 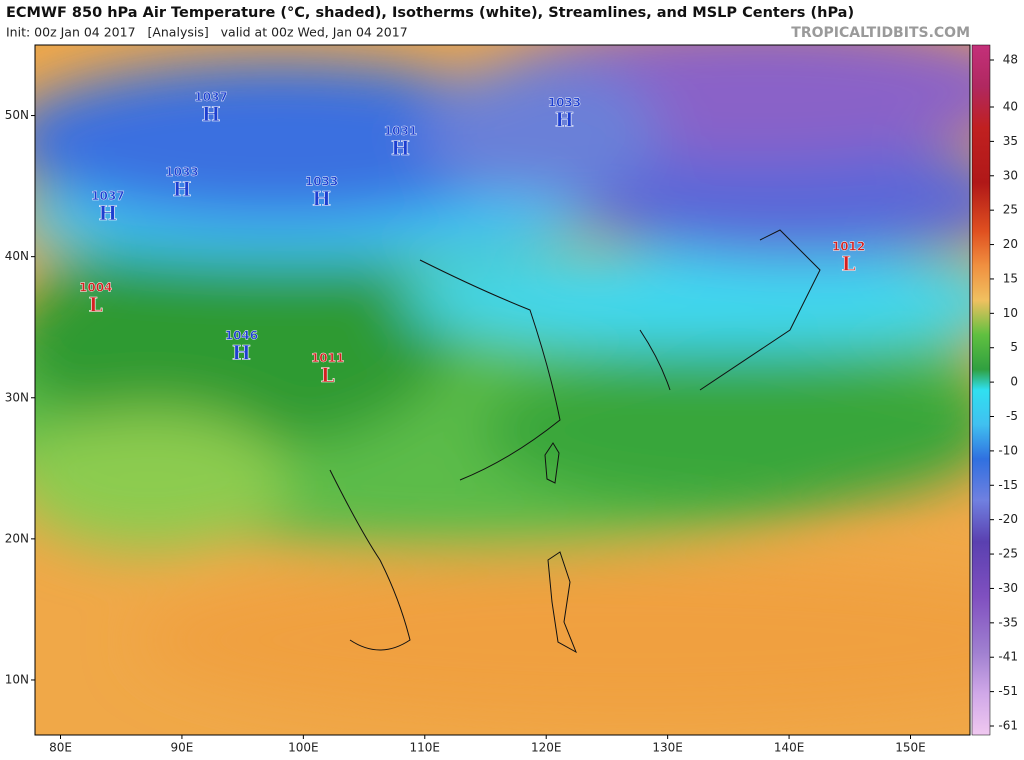 What do you see at coordinates (546, 748) in the screenshot?
I see `x-tick-label: 120E` at bounding box center [546, 748].